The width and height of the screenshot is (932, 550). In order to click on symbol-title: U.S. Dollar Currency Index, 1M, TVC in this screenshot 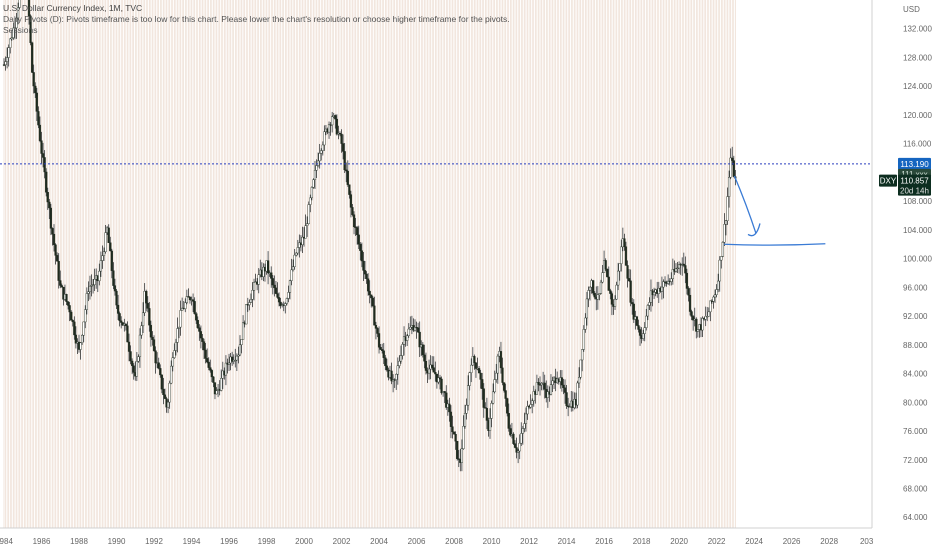, I will do `click(73, 8)`.